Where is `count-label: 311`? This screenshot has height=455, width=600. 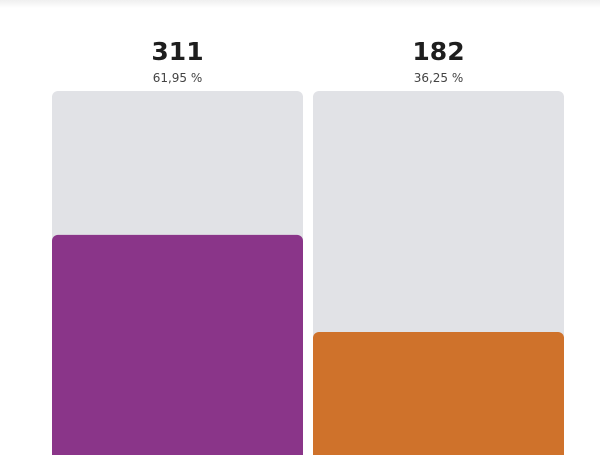 count-label: 311 is located at coordinates (177, 51).